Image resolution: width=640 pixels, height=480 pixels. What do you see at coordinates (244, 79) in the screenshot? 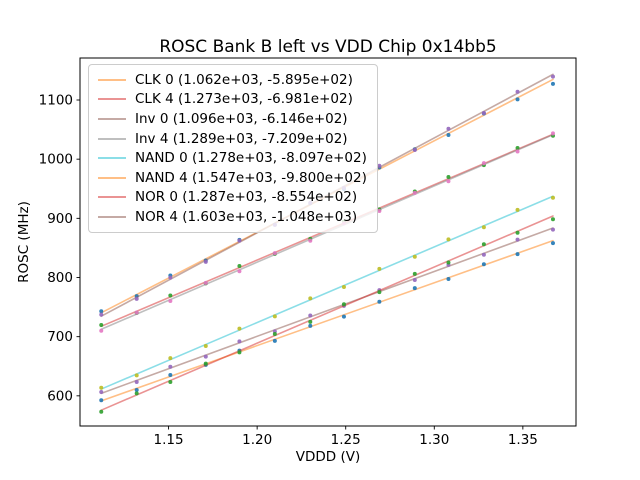
I see `legend-label: CLK 0 (1.062e+03, -5.895e+02)` at bounding box center [244, 79].